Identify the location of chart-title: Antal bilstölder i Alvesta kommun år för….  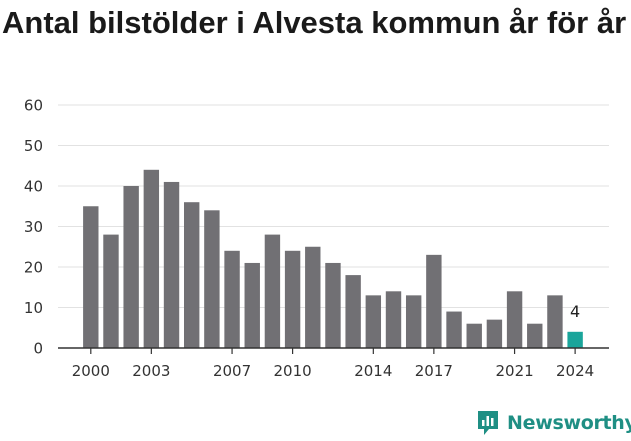
(314, 22).